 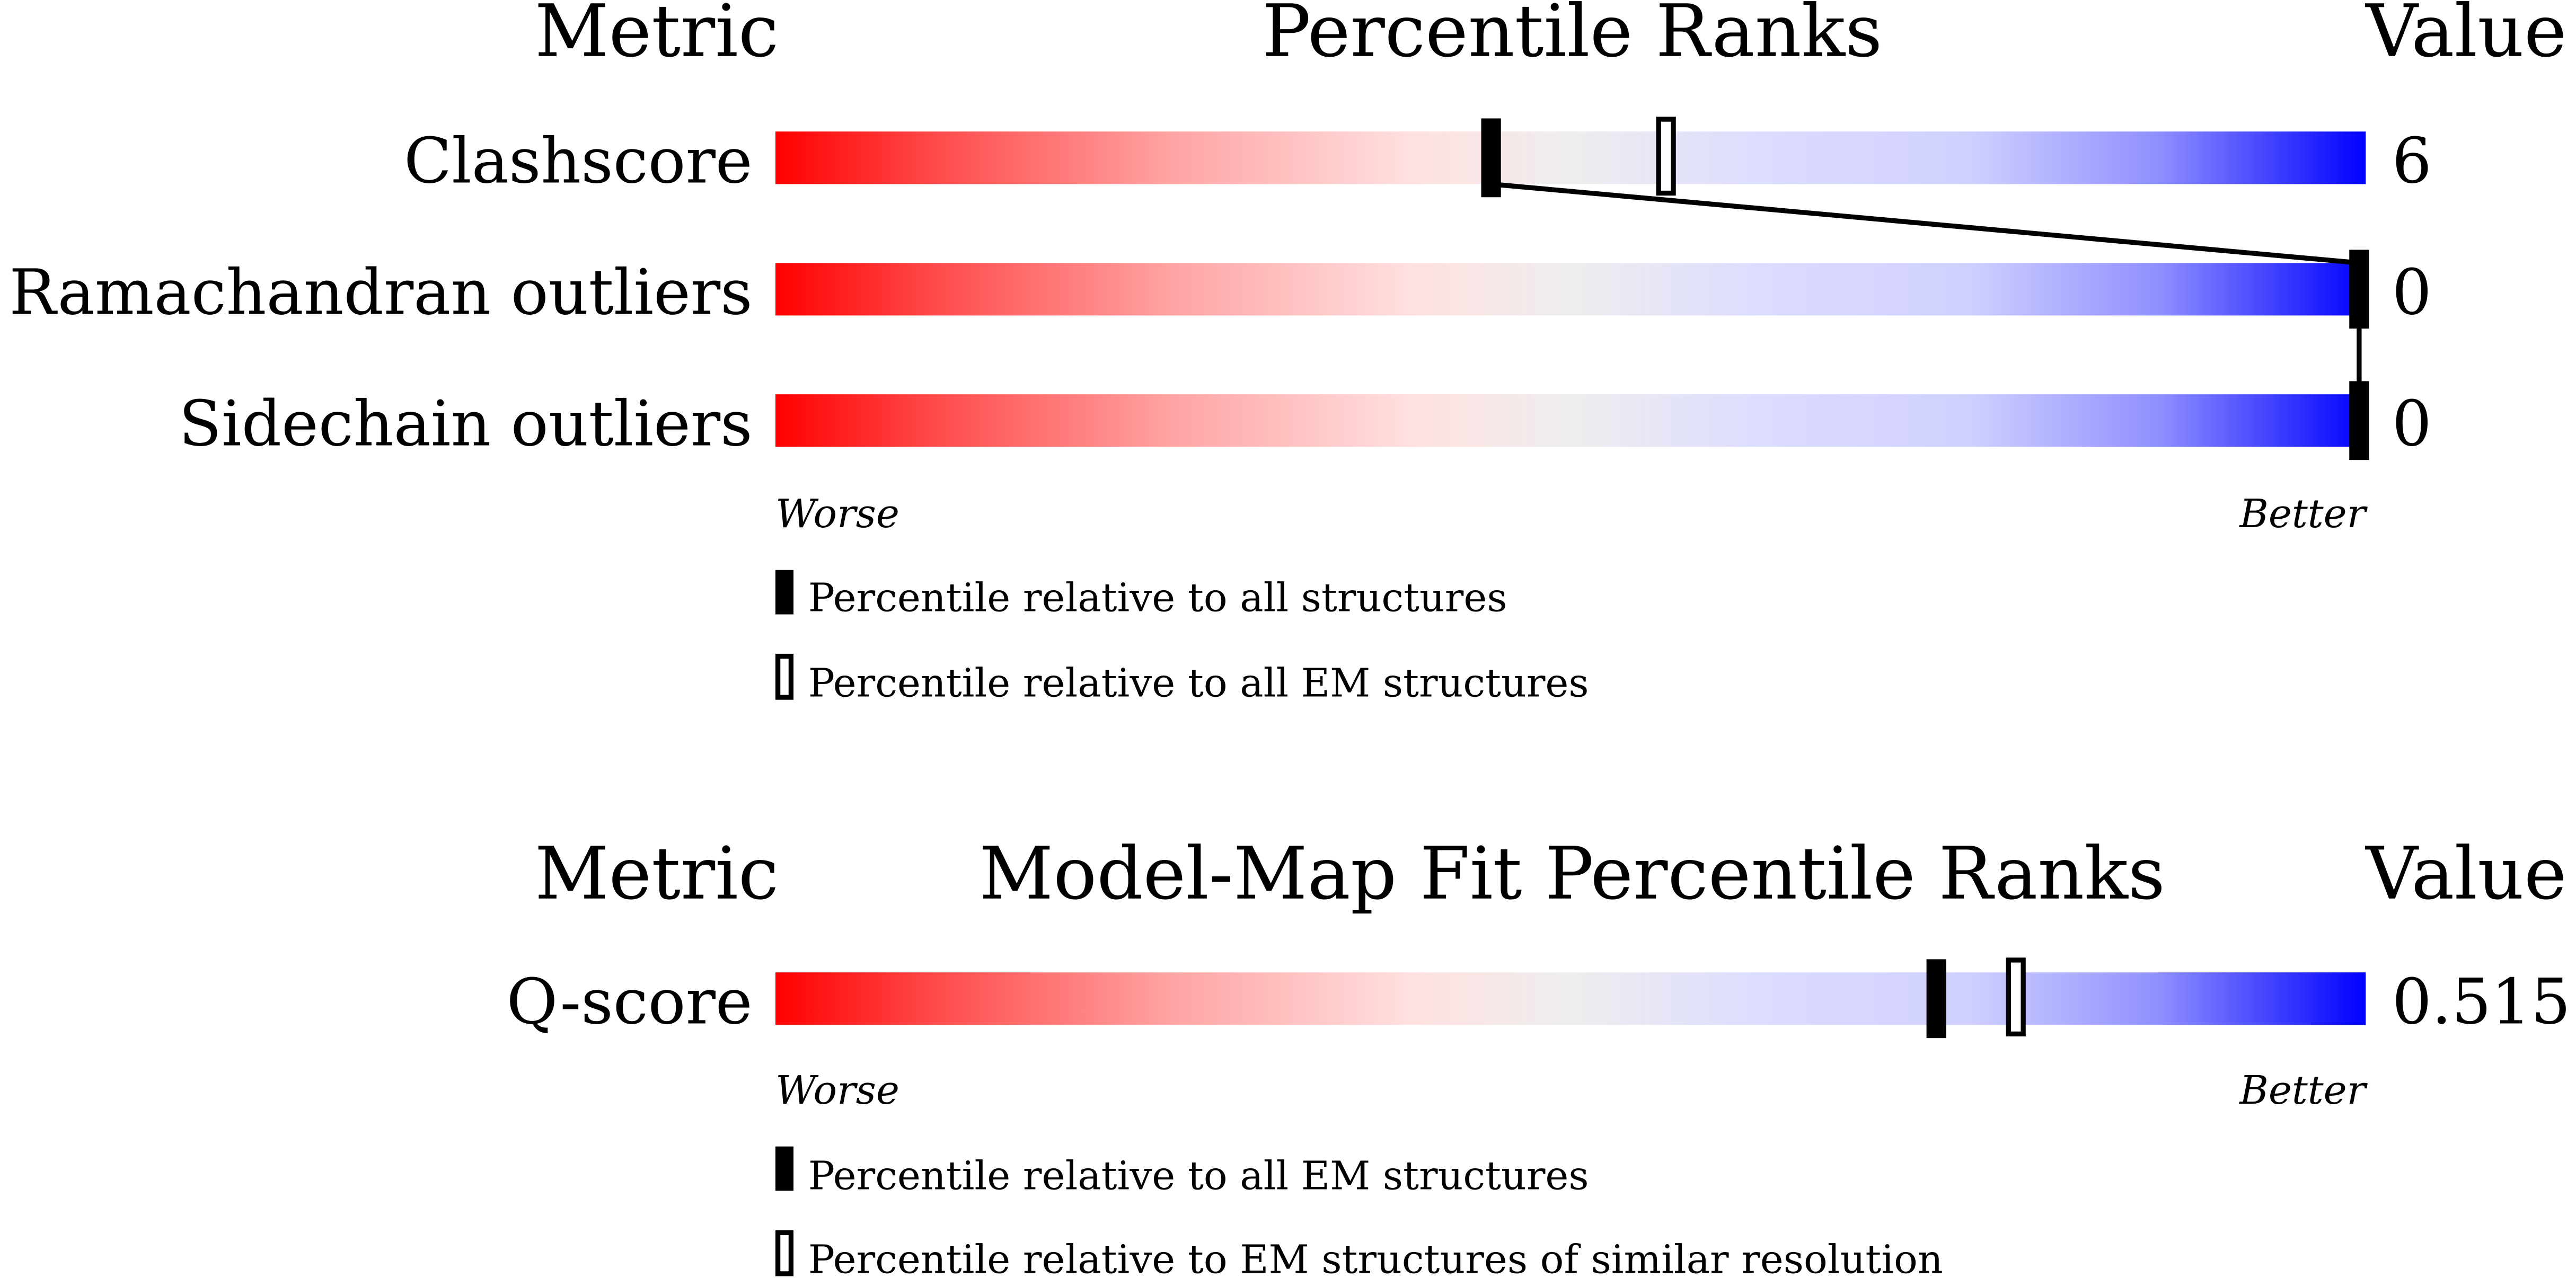 I want to click on metric-label: Sidechain outliers, so click(x=465, y=423).